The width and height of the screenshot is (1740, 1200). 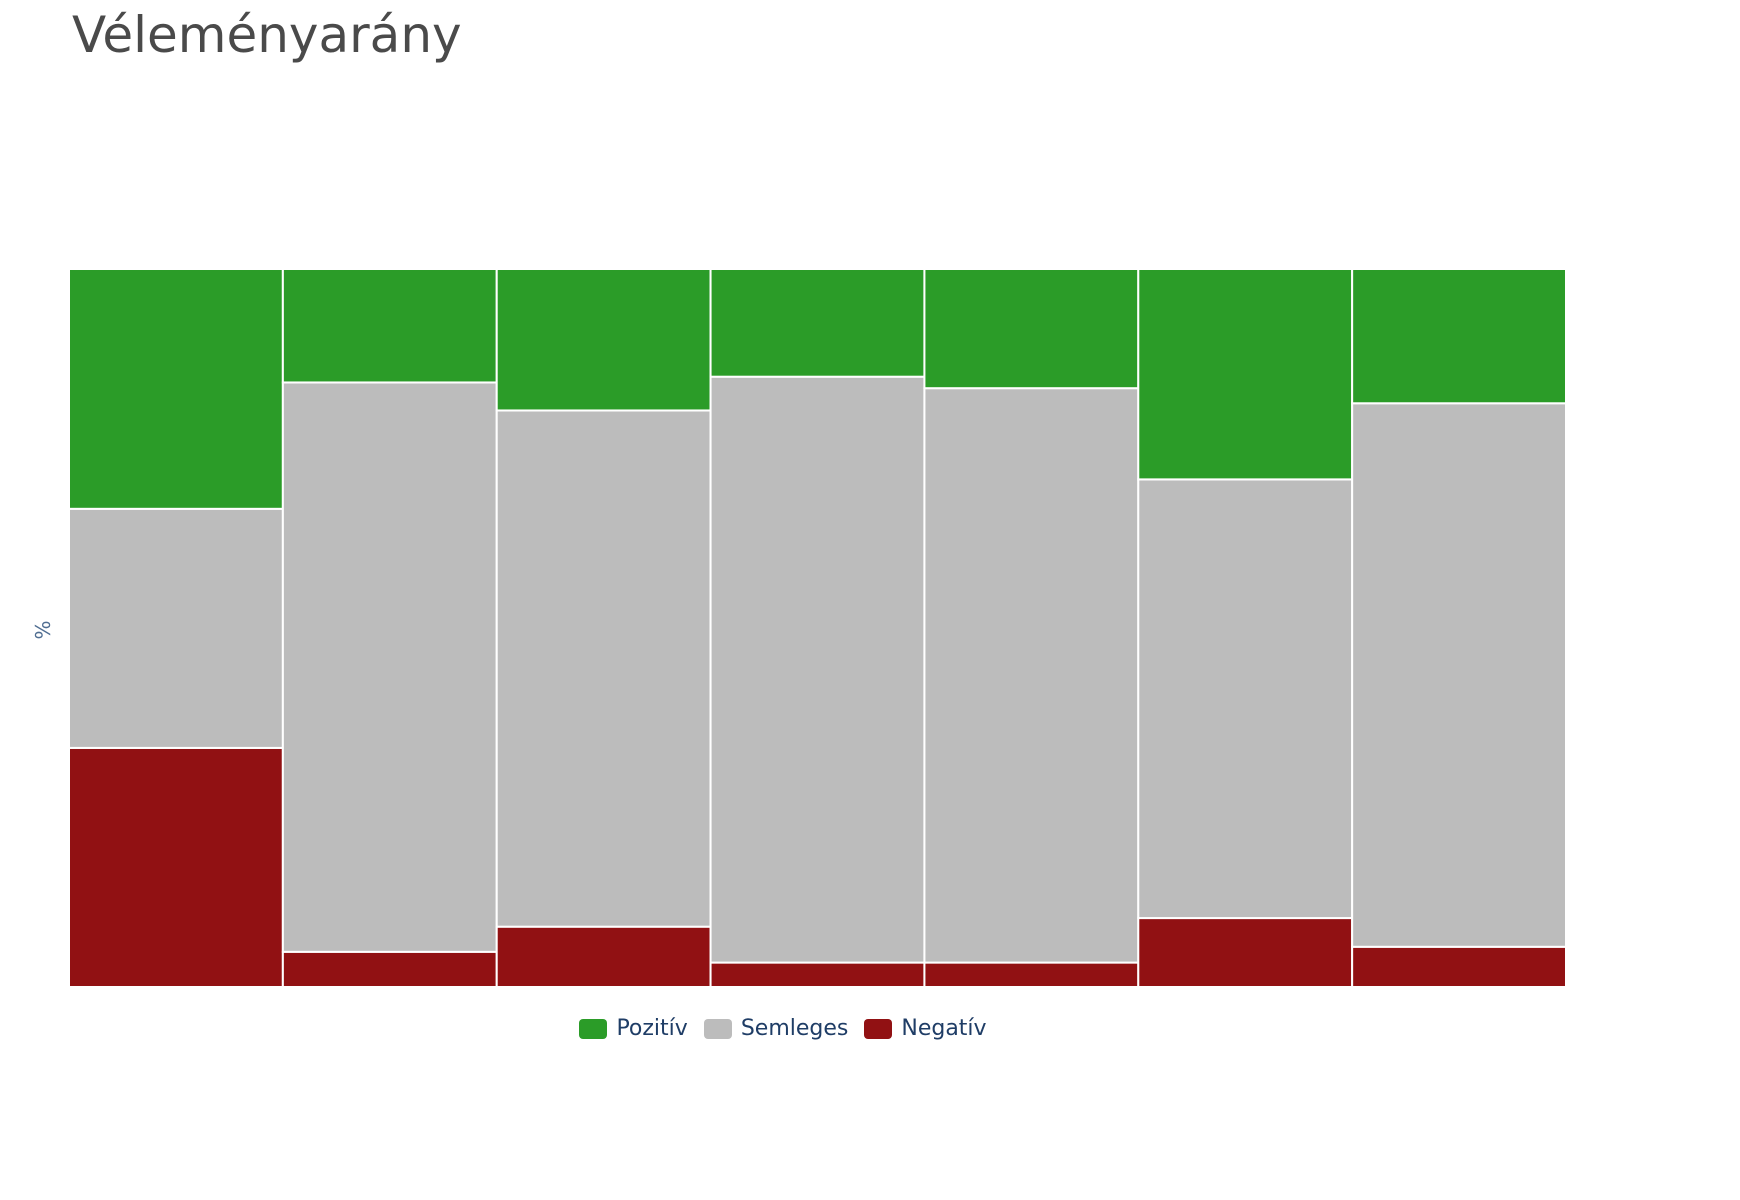 I want to click on bar-segment-pozitív-1, so click(x=176, y=389).